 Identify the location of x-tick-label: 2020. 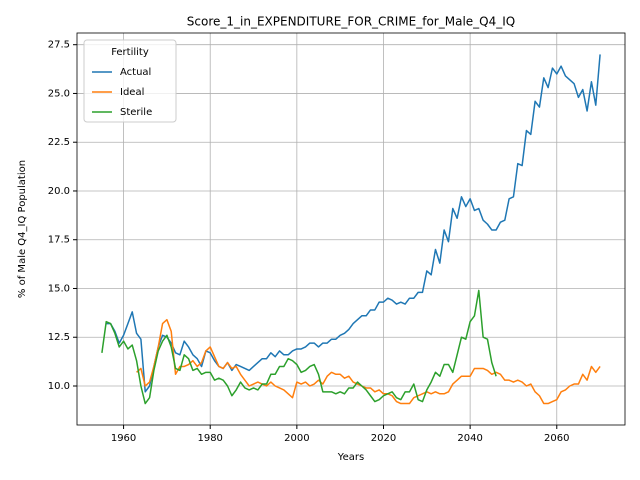
(383, 438).